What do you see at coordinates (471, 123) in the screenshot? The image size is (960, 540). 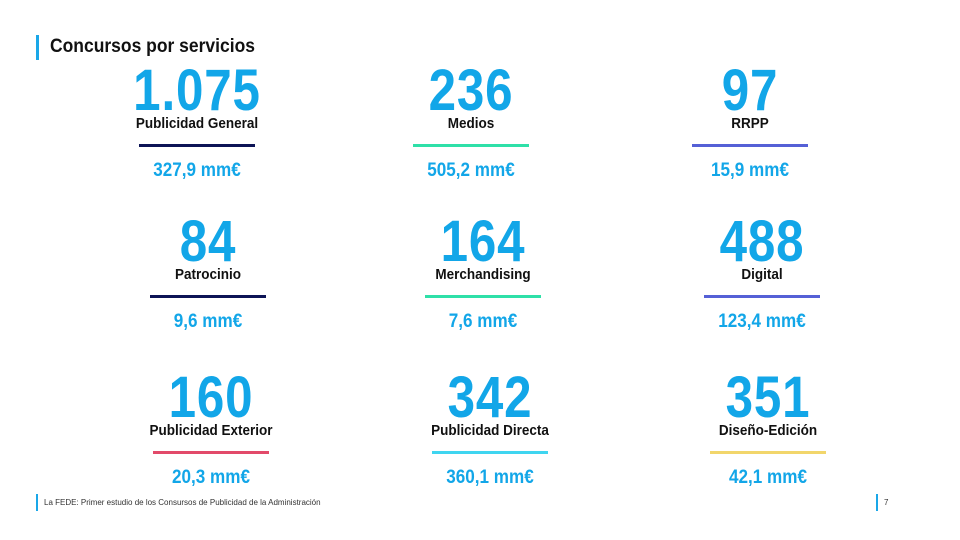 I see `service-label: Medios` at bounding box center [471, 123].